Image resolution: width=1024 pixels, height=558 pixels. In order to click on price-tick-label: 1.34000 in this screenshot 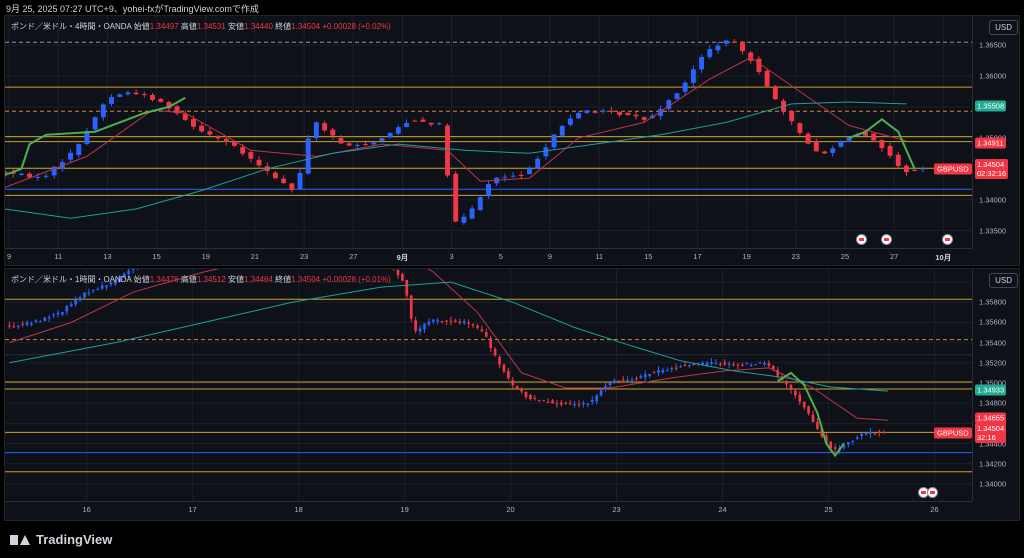, I will do `click(993, 200)`.